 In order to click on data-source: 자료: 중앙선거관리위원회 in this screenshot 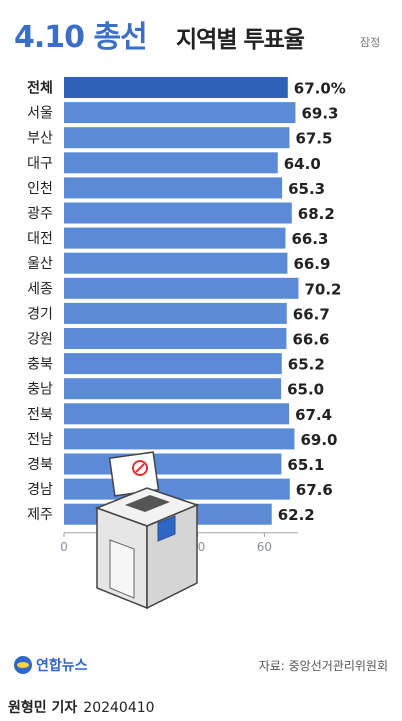, I will do `click(323, 666)`.